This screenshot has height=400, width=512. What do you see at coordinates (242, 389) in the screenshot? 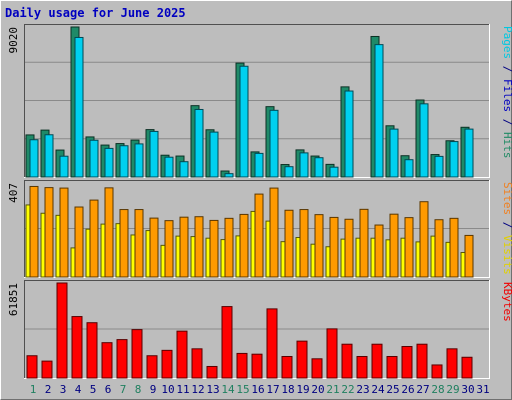
I see `day-label-15: 15` at bounding box center [242, 389].